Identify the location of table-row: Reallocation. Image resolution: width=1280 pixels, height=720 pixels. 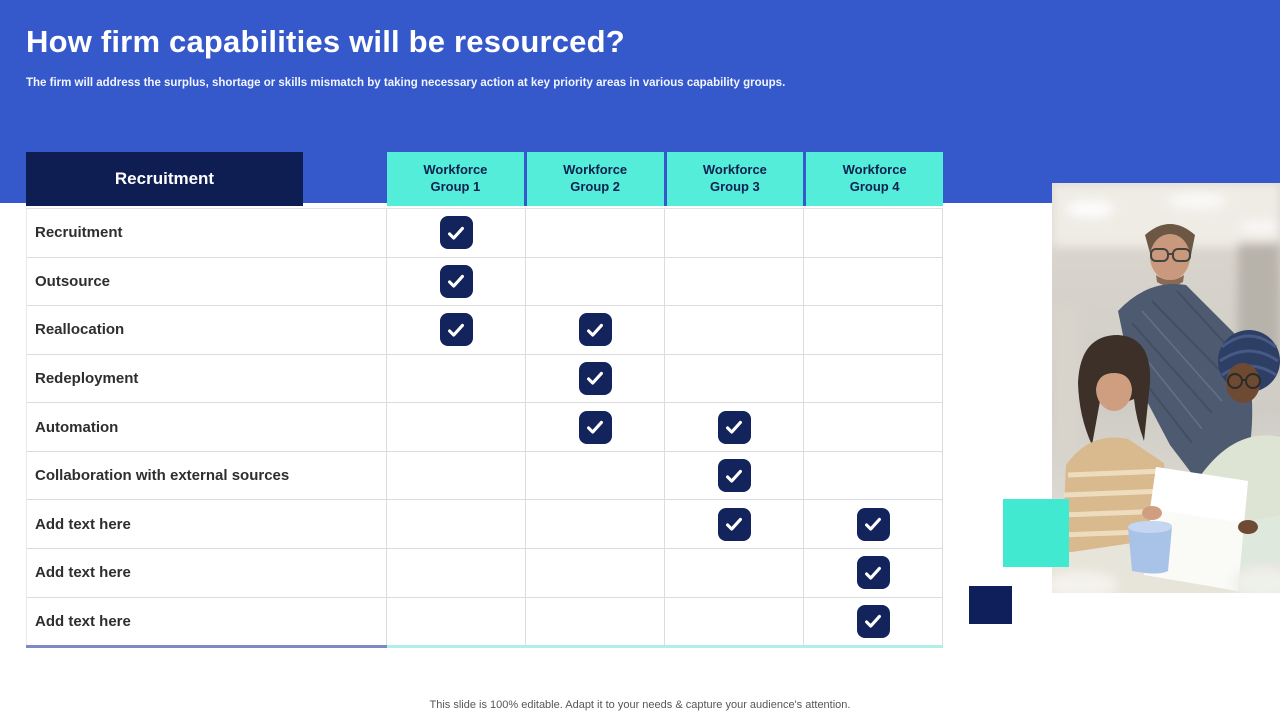
(485, 330).